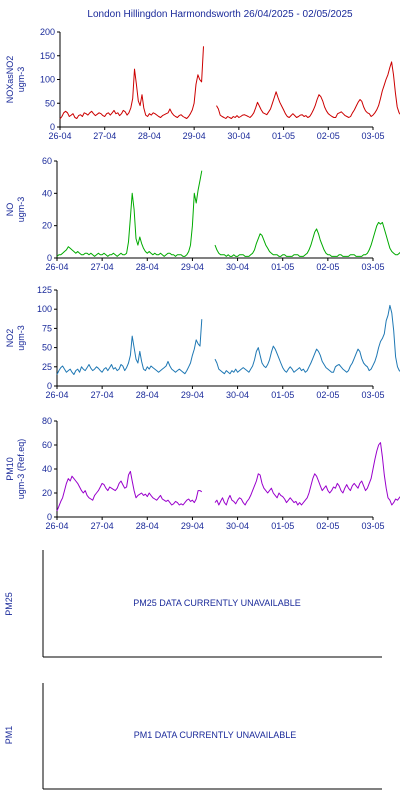  I want to click on no2-y-tick-label: 50, so click(47, 348).